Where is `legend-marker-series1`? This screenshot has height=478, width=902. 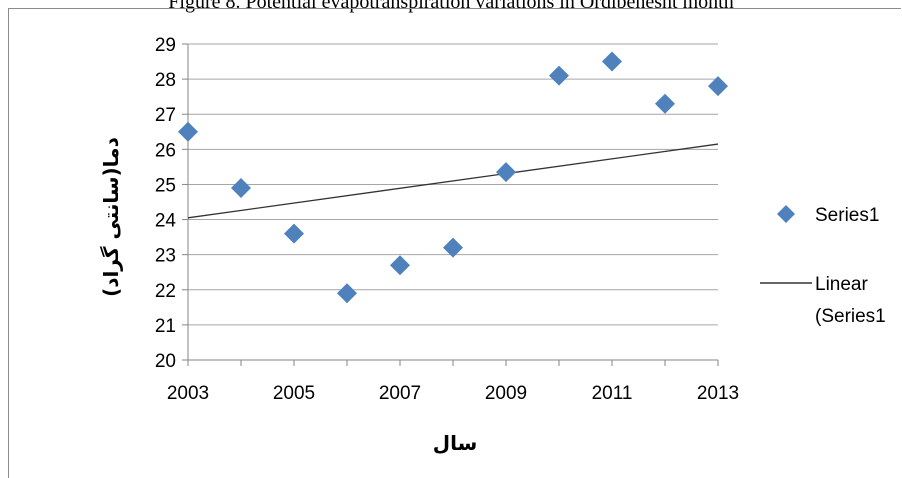 legend-marker-series1 is located at coordinates (786, 214).